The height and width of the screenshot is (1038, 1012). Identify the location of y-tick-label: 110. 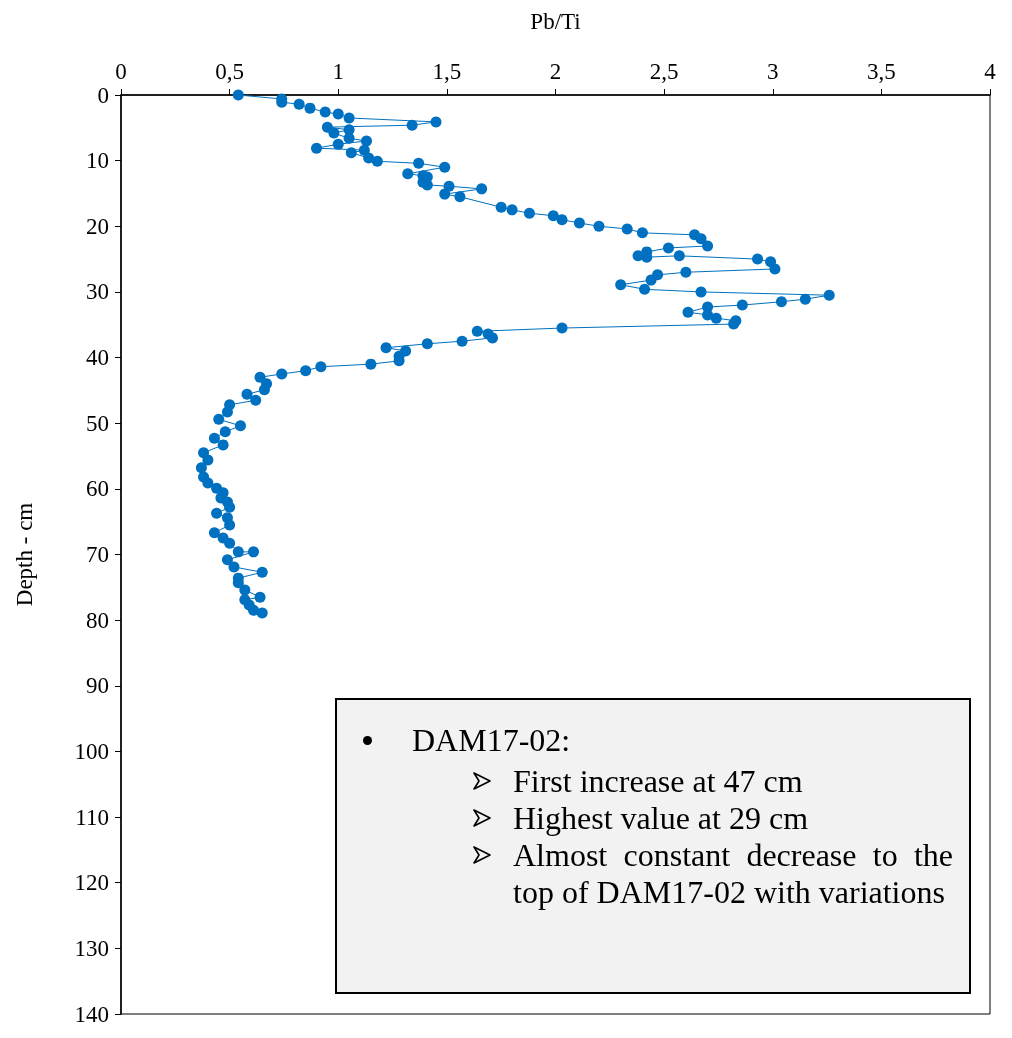
(92, 817).